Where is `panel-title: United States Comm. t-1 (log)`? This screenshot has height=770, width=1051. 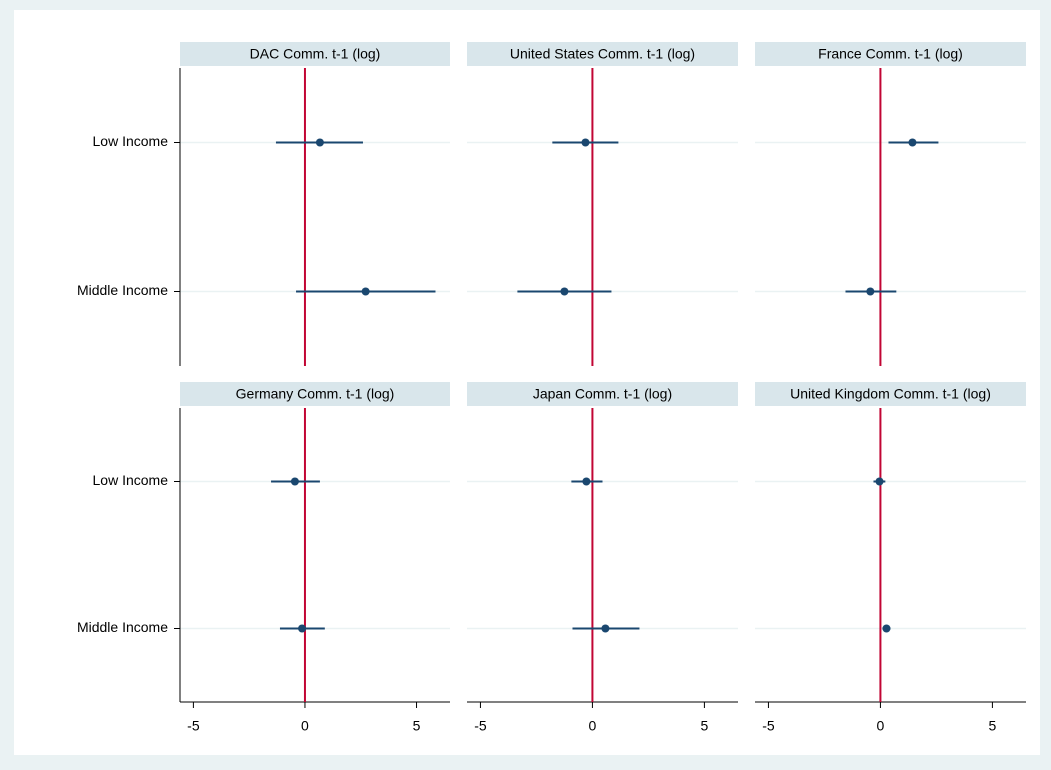 panel-title: United States Comm. t-1 (log) is located at coordinates (602, 54).